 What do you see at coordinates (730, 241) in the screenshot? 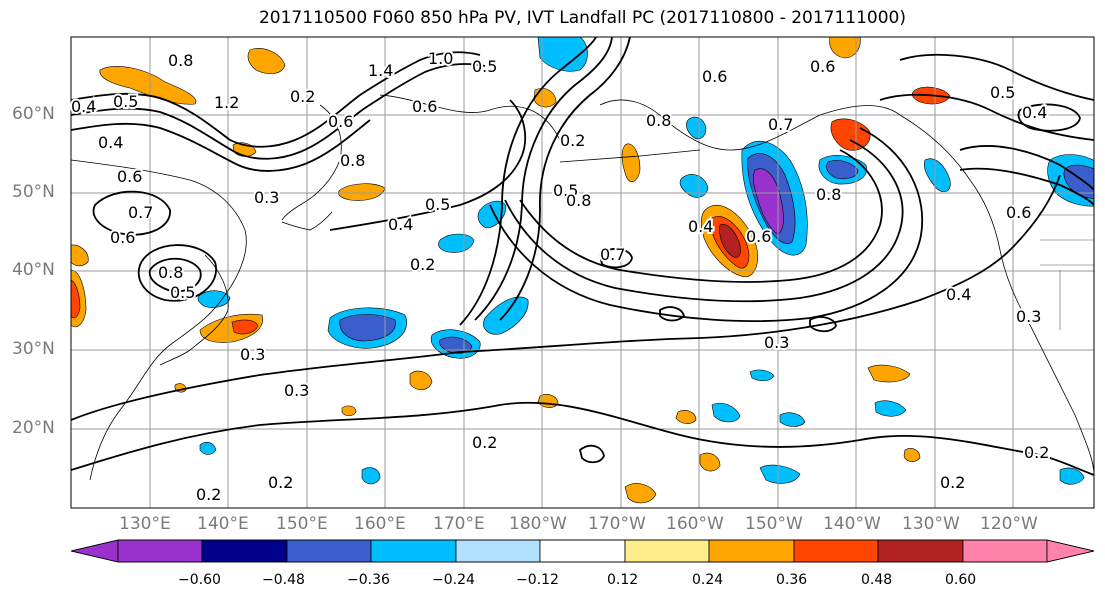
I see `anomaly-positive-gulf-alaska-peak` at bounding box center [730, 241].